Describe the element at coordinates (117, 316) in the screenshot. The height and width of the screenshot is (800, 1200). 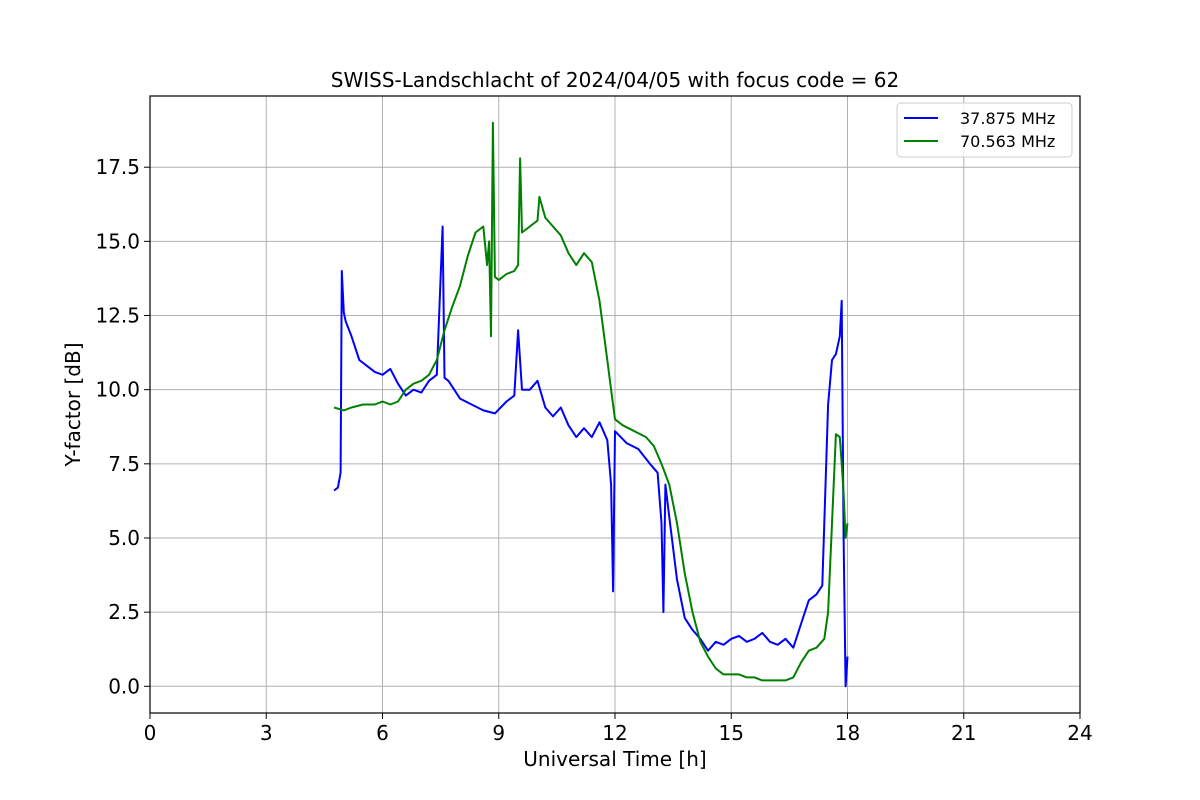
I see `y-tick-label: 12.5` at that location.